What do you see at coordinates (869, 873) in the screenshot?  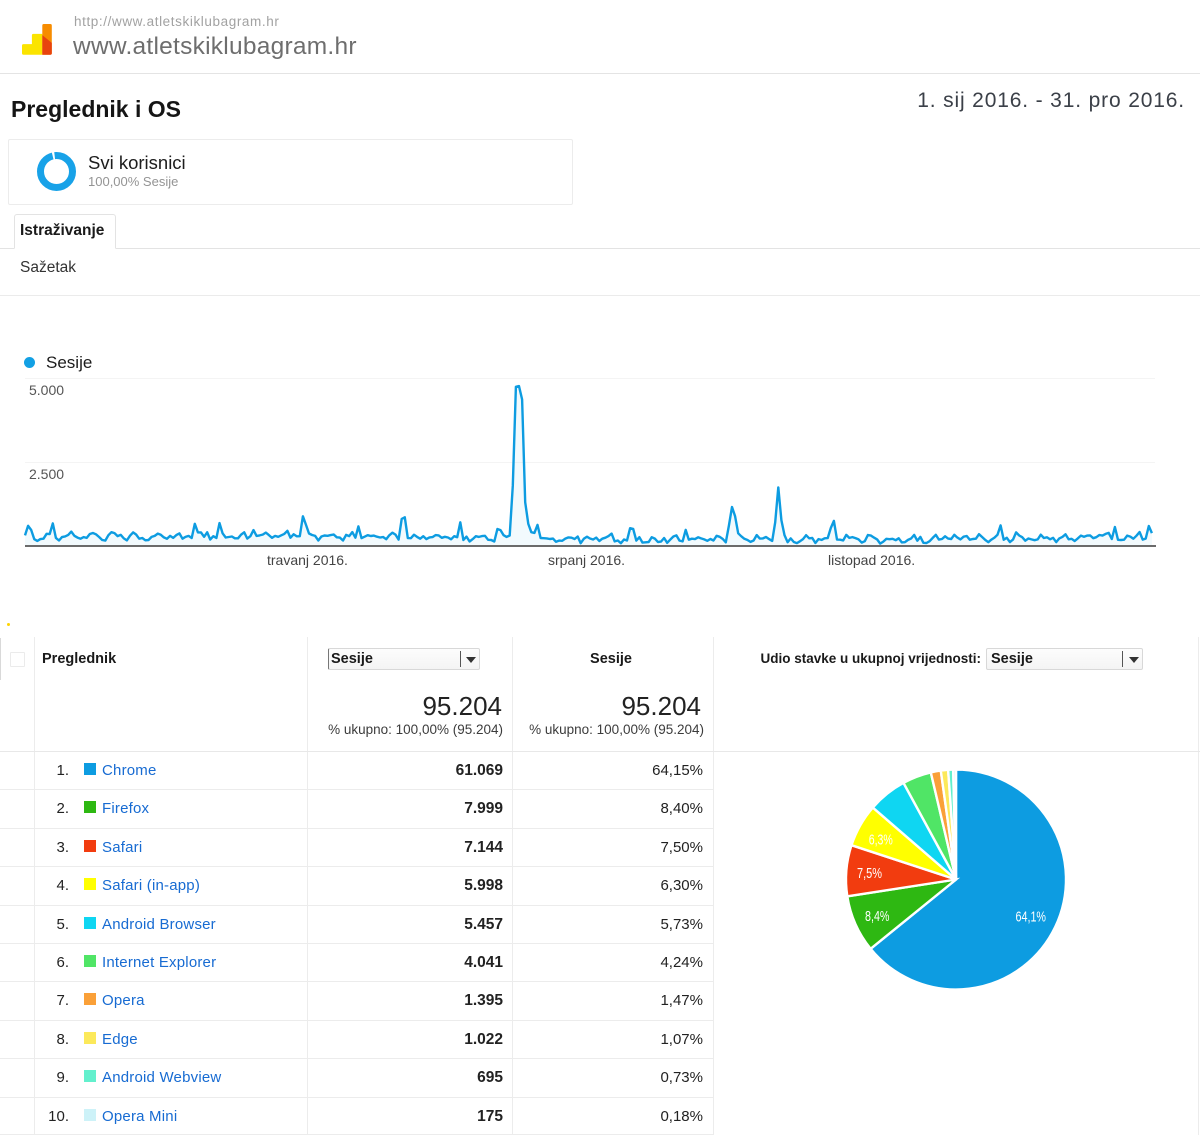 I see `svg-text: 7,5%` at bounding box center [869, 873].